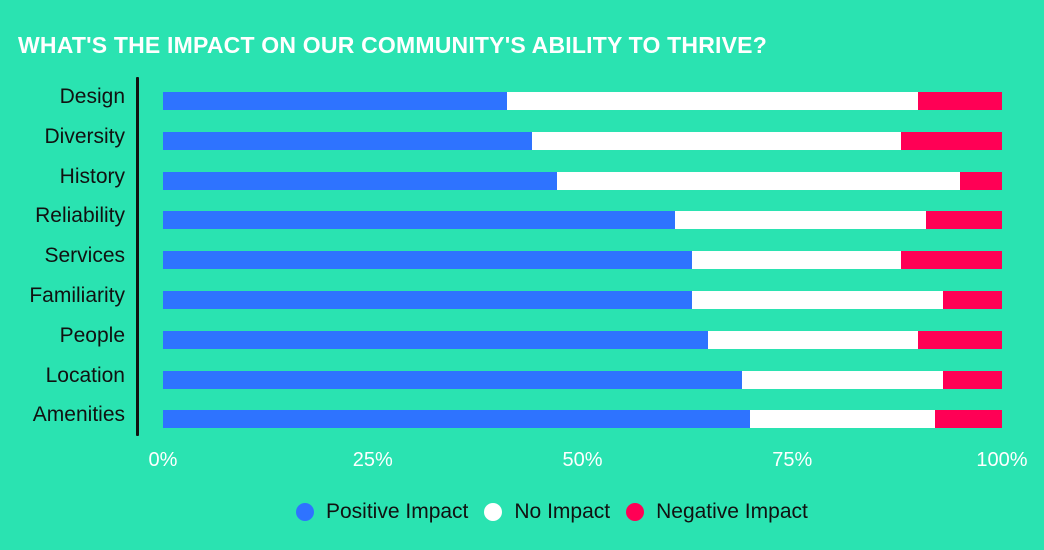 The height and width of the screenshot is (550, 1044). I want to click on category-label: People, so click(92, 335).